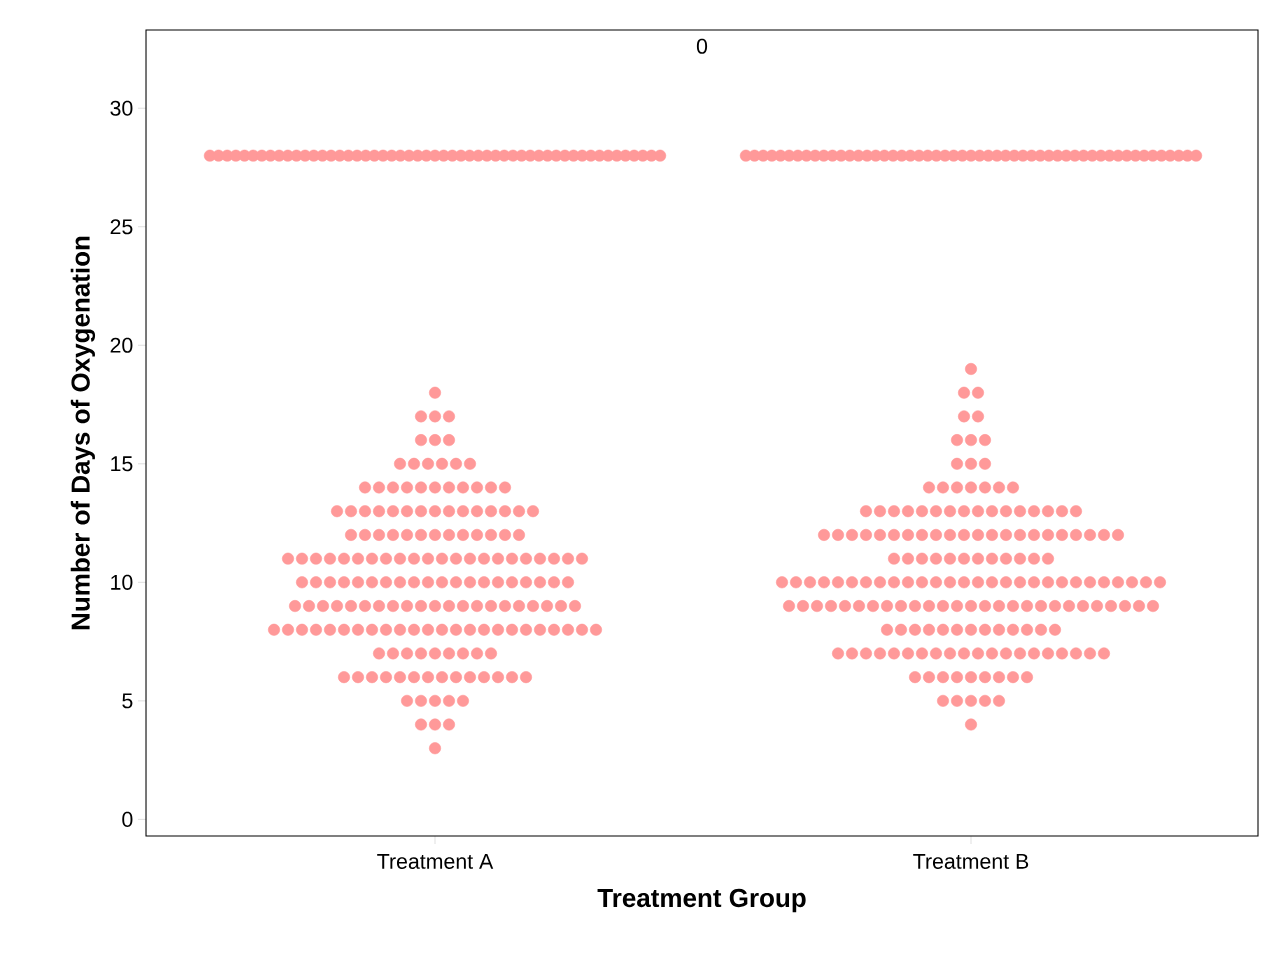 The height and width of the screenshot is (960, 1282). What do you see at coordinates (702, 46) in the screenshot?
I see `annotation: 0` at bounding box center [702, 46].